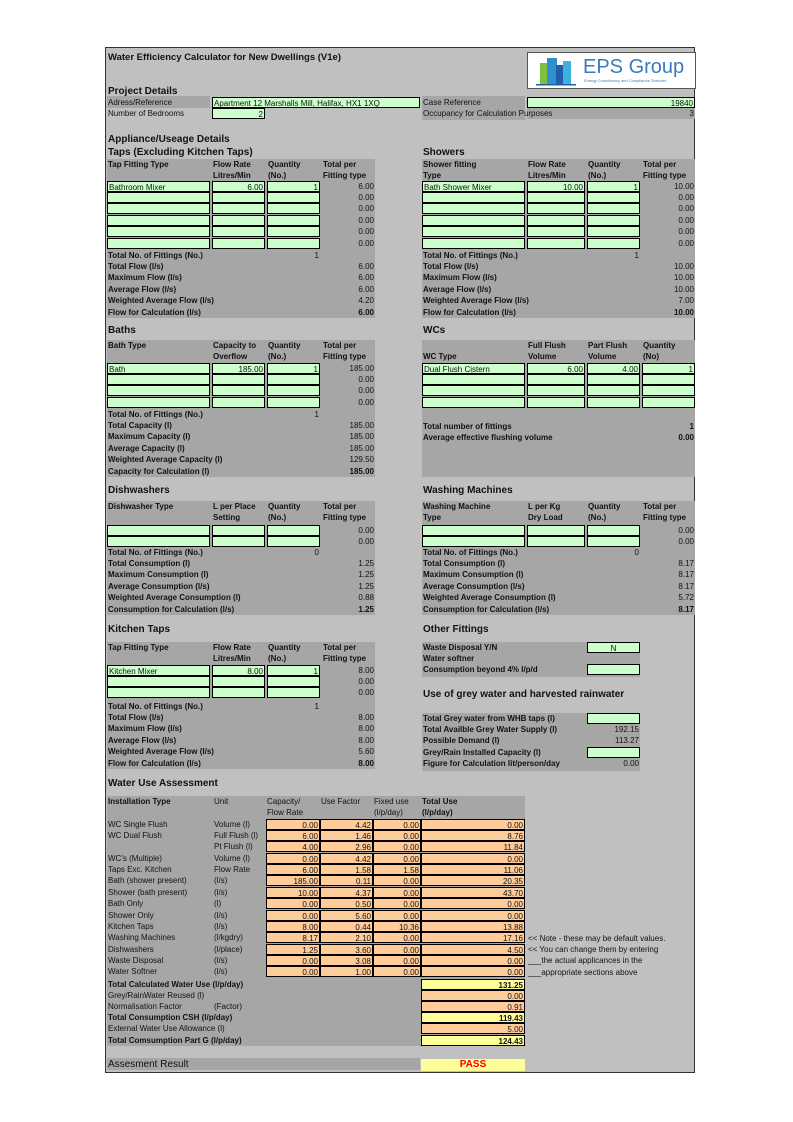 The image size is (793, 1122). Describe the element at coordinates (238, 186) in the screenshot. I see `taps-input: 6.00` at that location.